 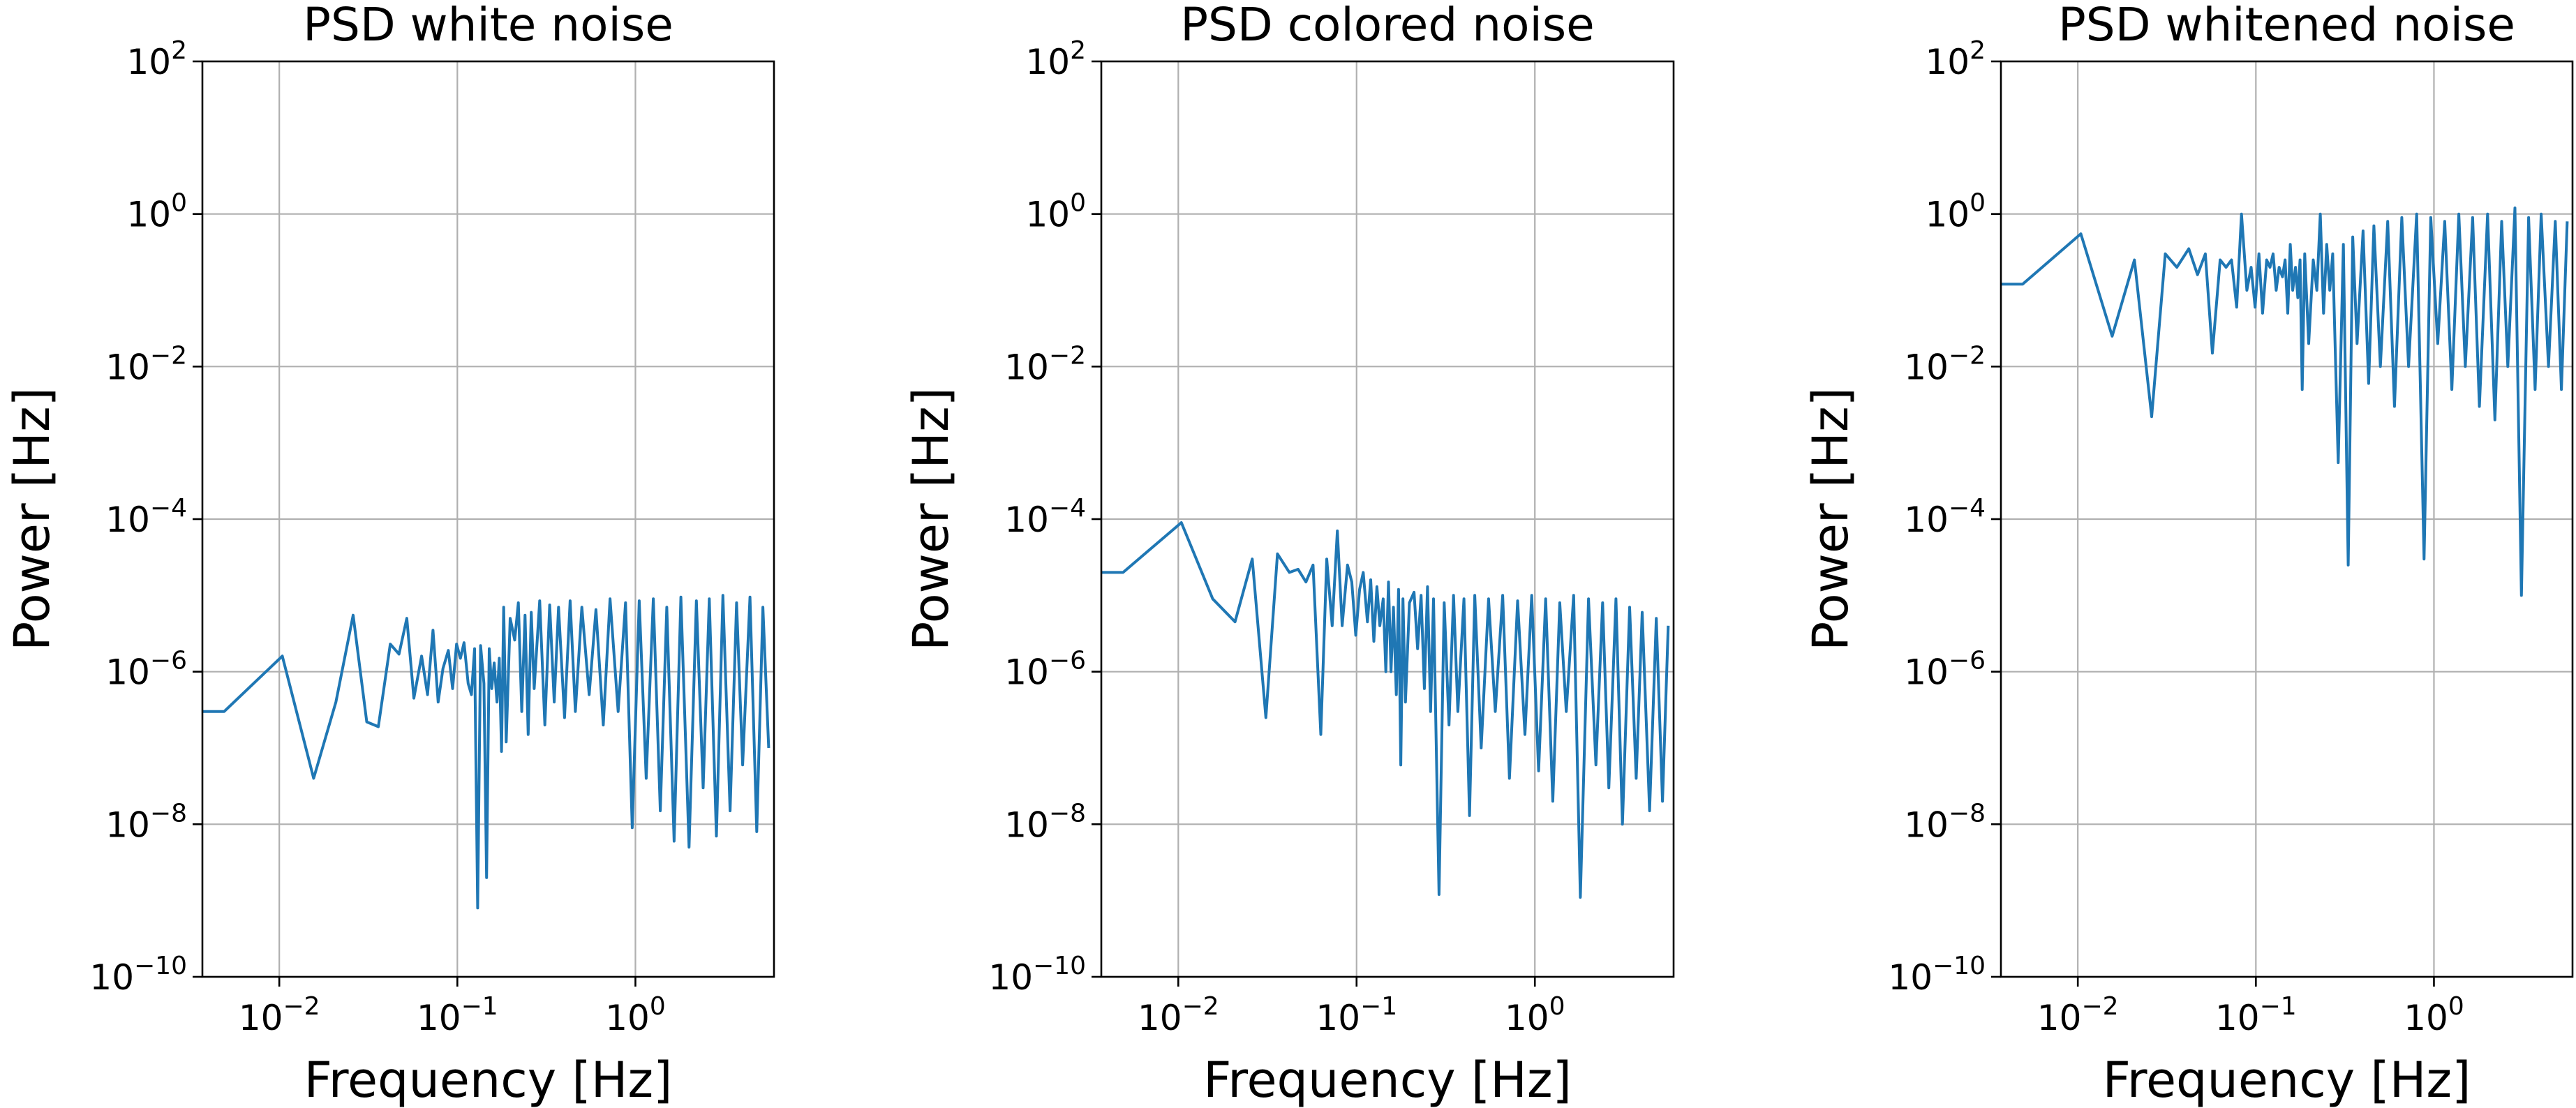 I want to click on chart-title: PSD white noise, so click(x=488, y=26).